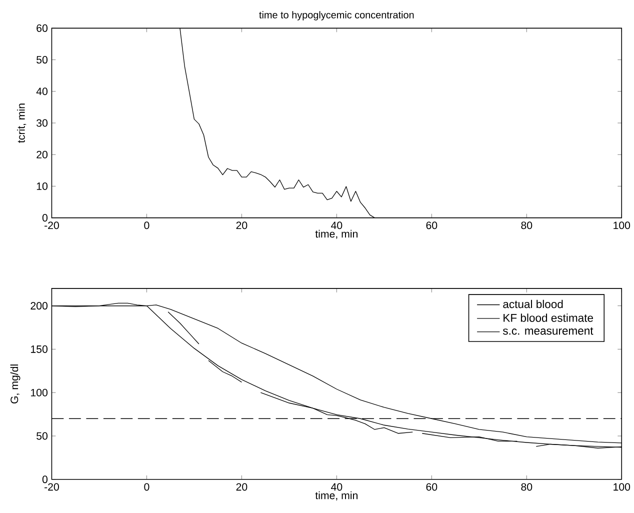  I want to click on y-tick-label: 30, so click(42, 123).